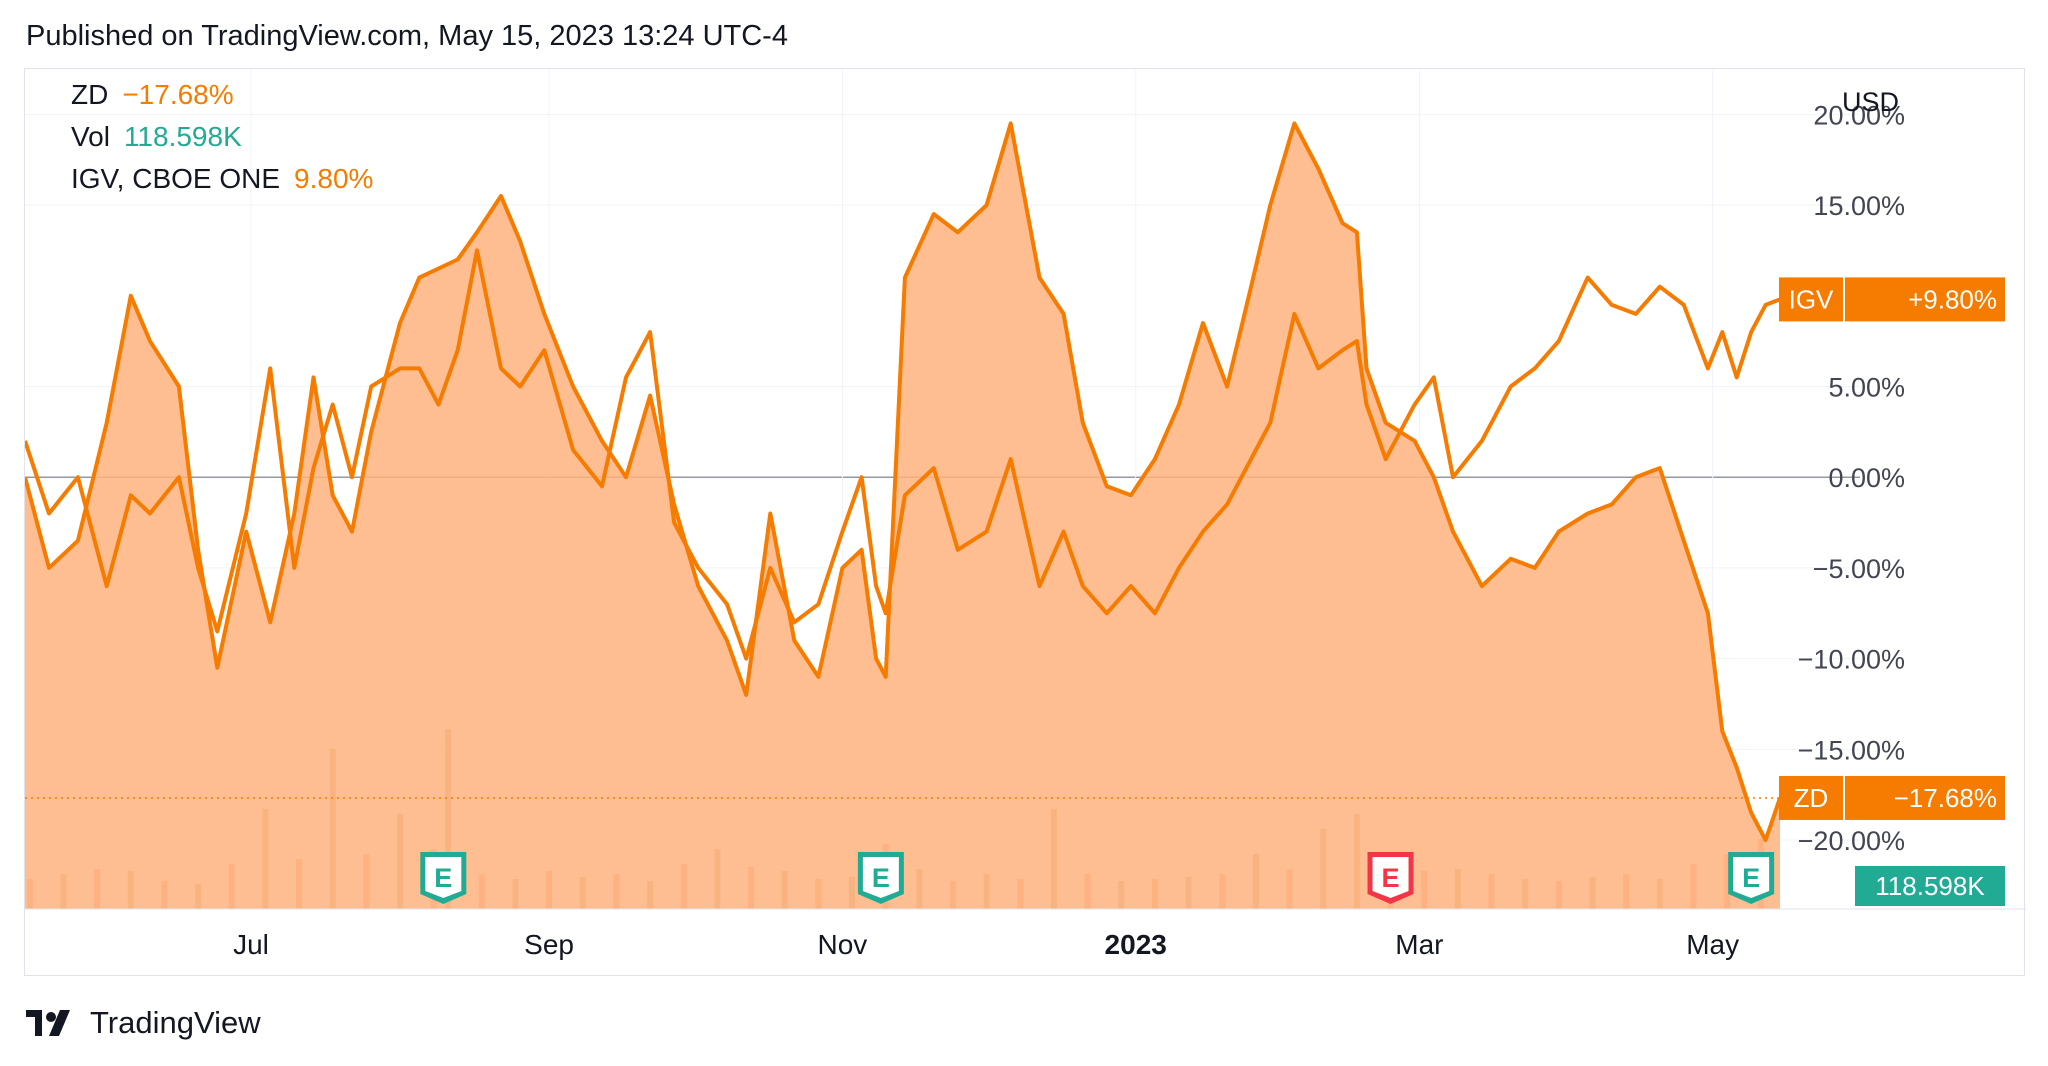 This screenshot has height=1066, width=2048. I want to click on y-tick-label: 15.00%, so click(1859, 206).